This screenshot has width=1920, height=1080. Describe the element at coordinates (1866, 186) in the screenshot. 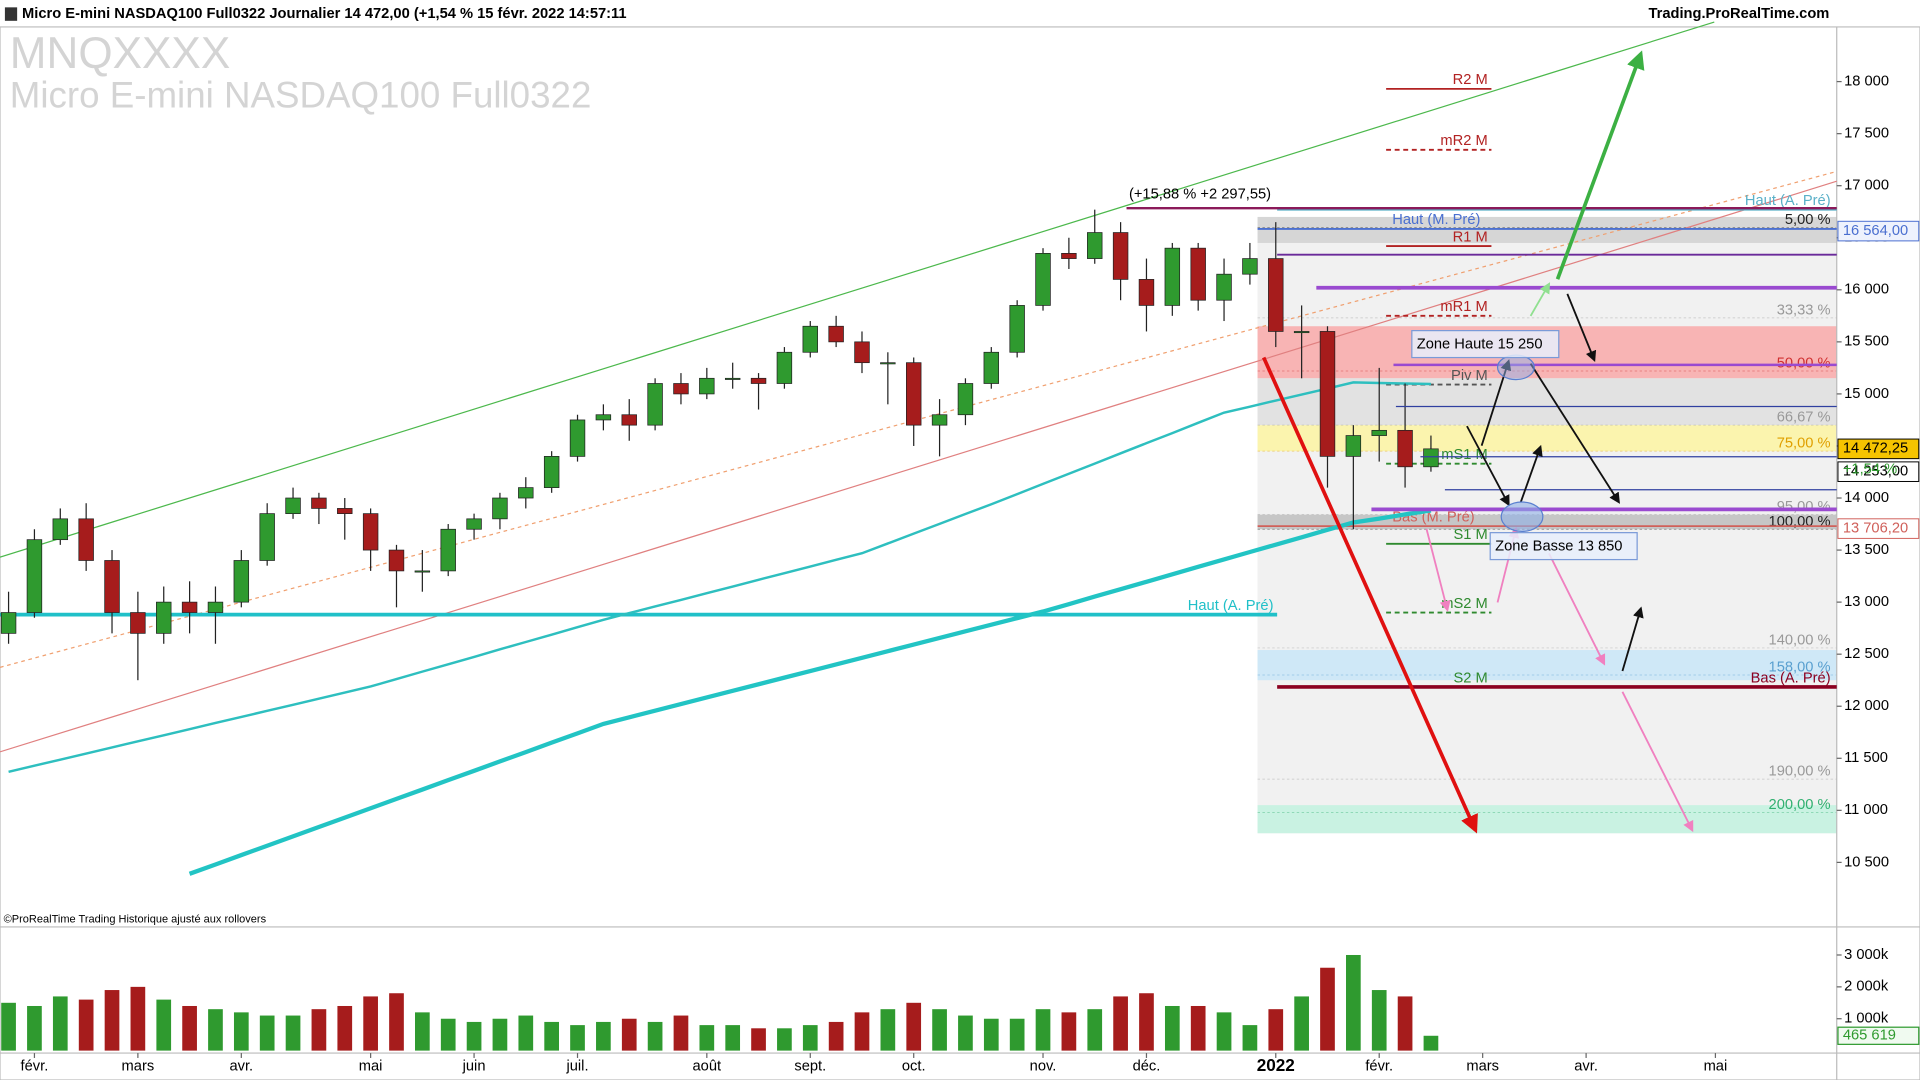

I see `y-tick-label: 17 000` at that location.